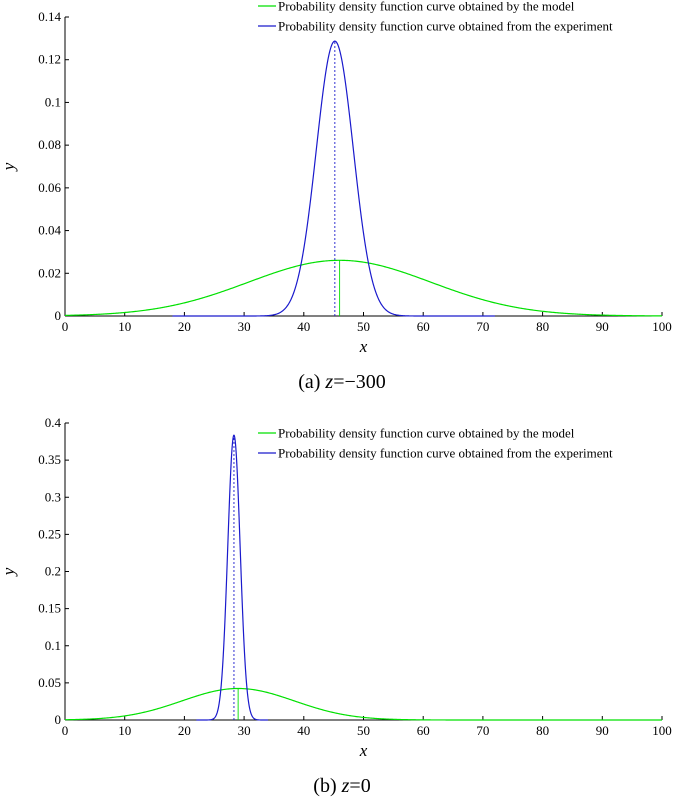 Image resolution: width=685 pixels, height=801 pixels. Describe the element at coordinates (359, 786) in the screenshot. I see `caption-value: =0` at that location.